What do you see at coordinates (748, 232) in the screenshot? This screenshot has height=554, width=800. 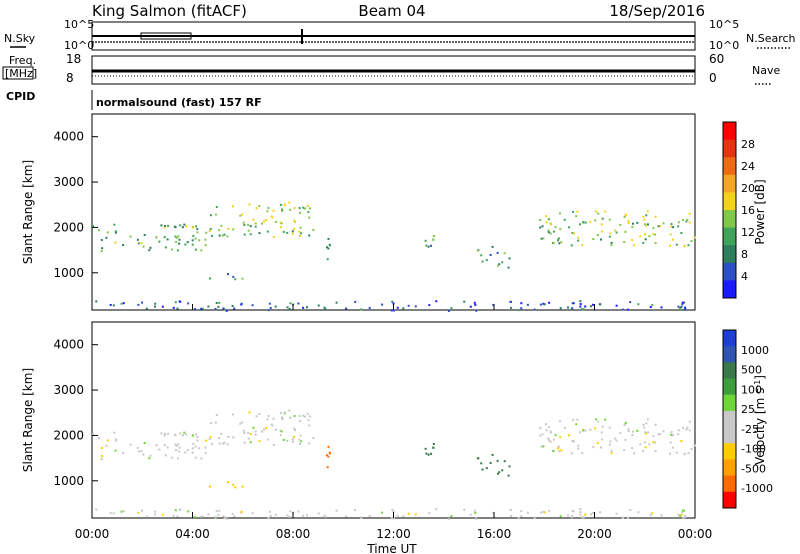 I see `power-colorbar-tick: 12` at bounding box center [748, 232].